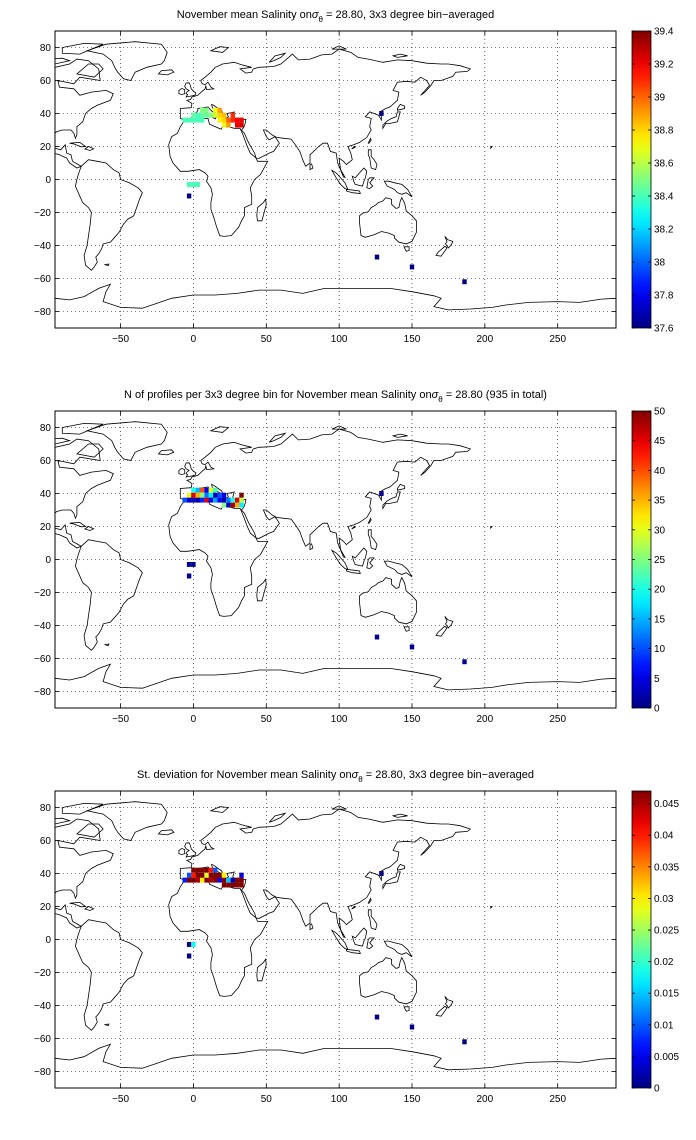  Describe the element at coordinates (412, 719) in the screenshot. I see `x-tick-label: 150` at that location.